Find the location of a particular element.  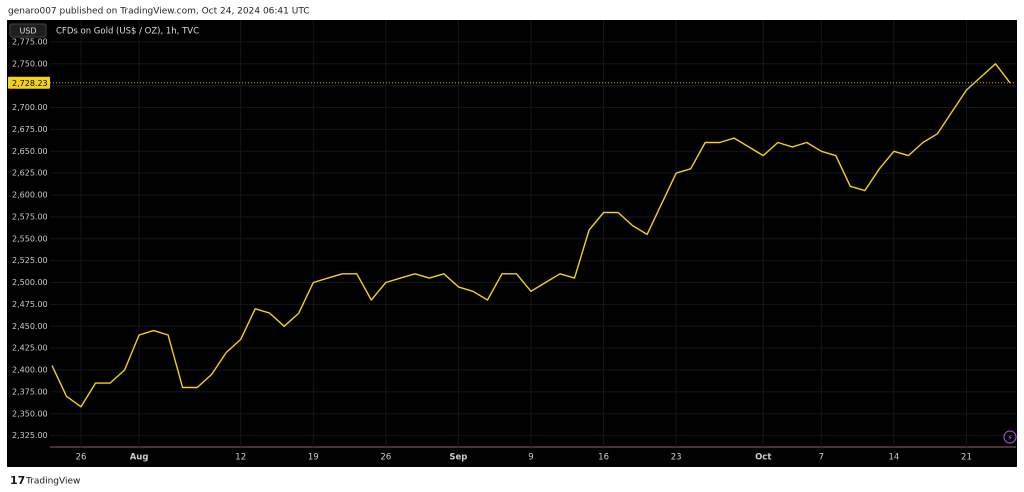

x-tick-label: 16 is located at coordinates (603, 458).